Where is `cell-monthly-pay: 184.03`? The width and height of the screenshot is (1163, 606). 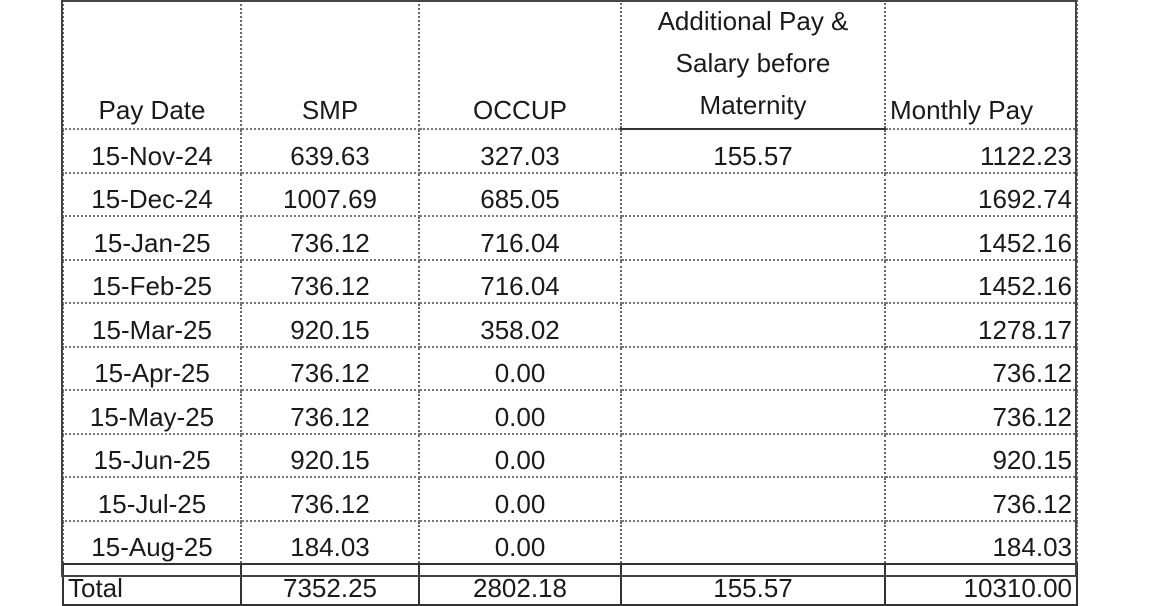
cell-monthly-pay: 184.03 is located at coordinates (981, 542).